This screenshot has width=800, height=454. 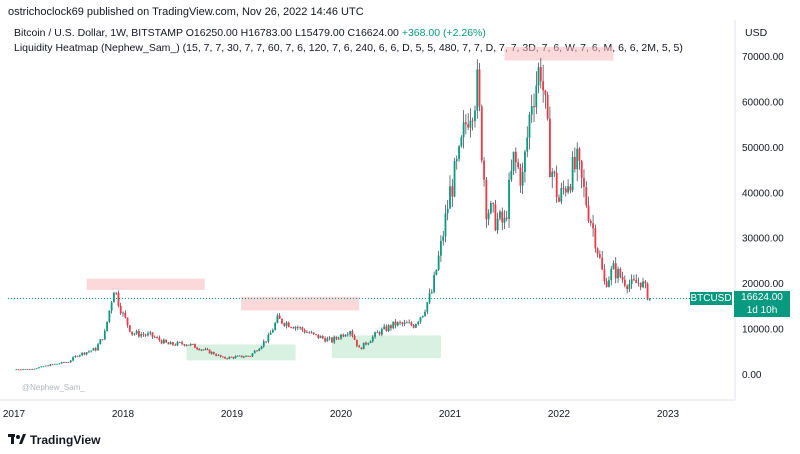 What do you see at coordinates (762, 304) in the screenshot?
I see `last-price-label: 16624.00 1d 10h` at bounding box center [762, 304].